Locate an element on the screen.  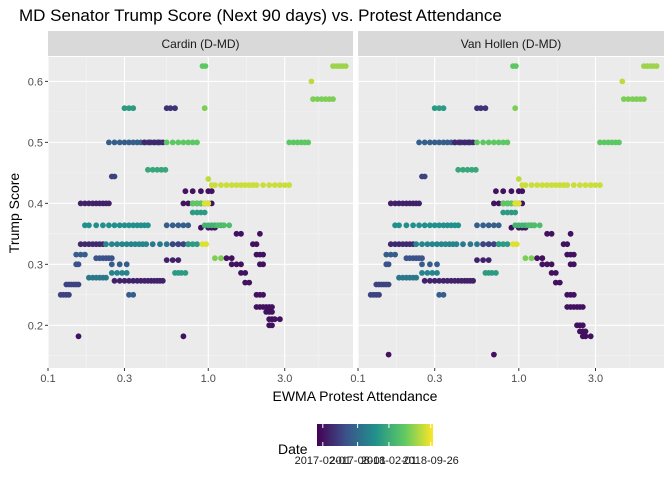
facet-strip-left is located at coordinates (200, 43).